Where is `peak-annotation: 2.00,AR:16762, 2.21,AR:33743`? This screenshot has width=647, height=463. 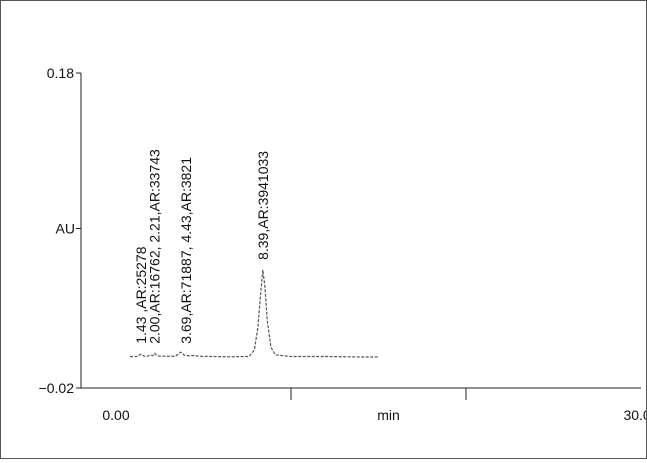
peak-annotation: 2.00,AR:16762, 2.21,AR:33743 is located at coordinates (155, 246).